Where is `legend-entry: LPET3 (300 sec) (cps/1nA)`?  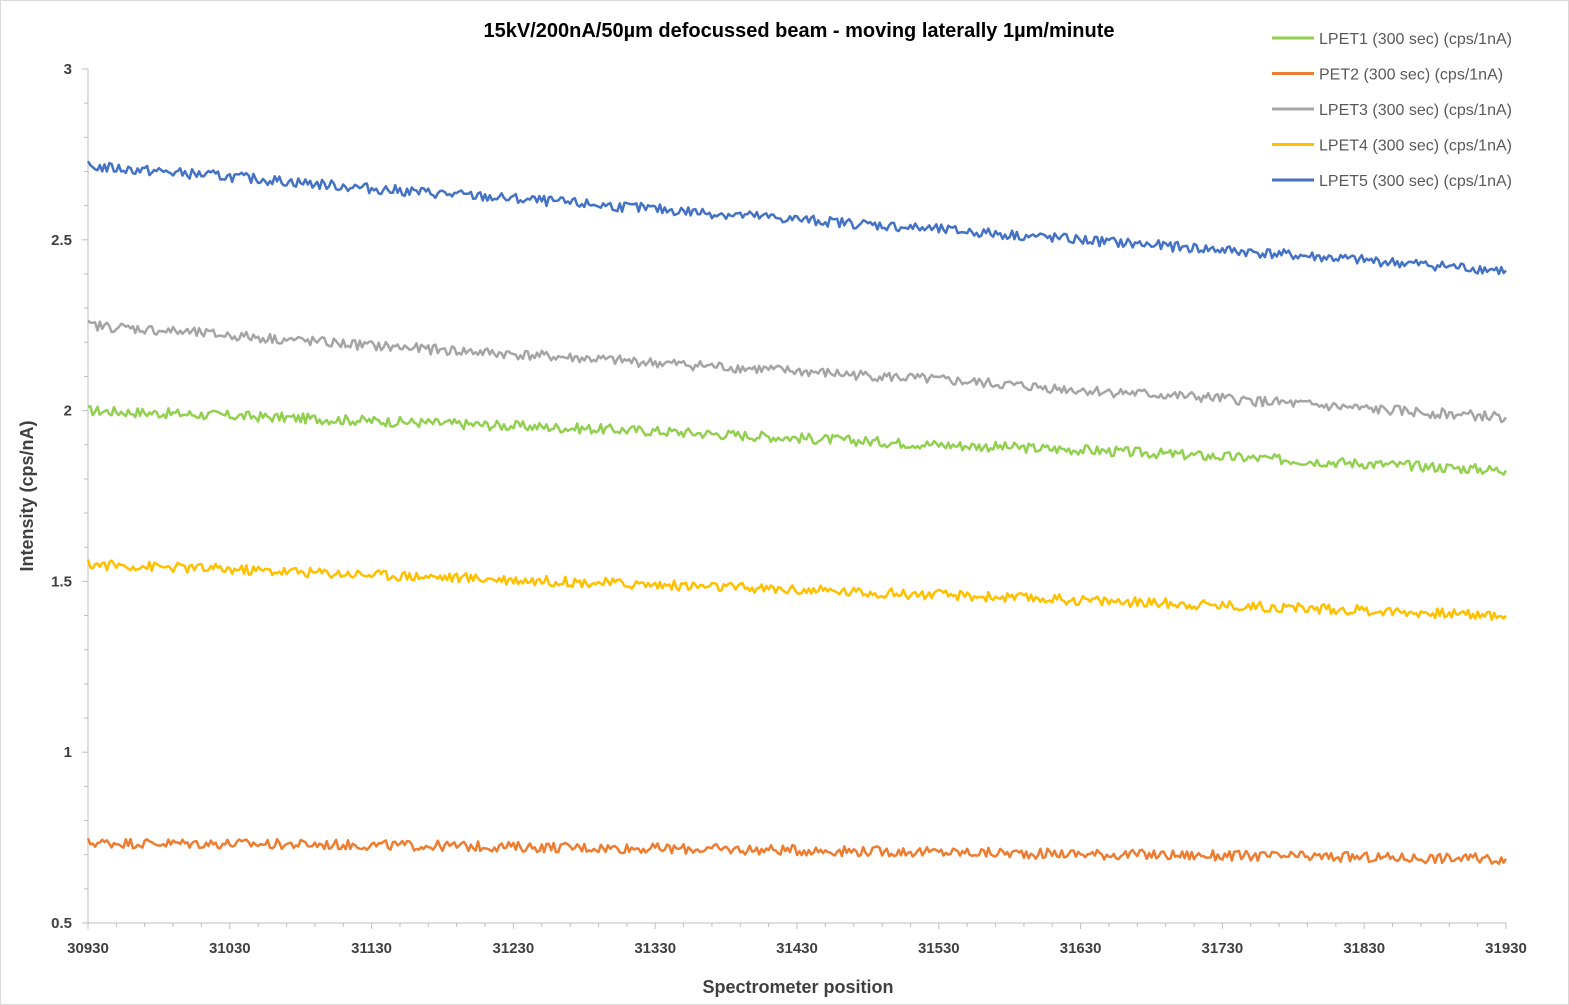 legend-entry: LPET3 (300 sec) (cps/1nA) is located at coordinates (1415, 110).